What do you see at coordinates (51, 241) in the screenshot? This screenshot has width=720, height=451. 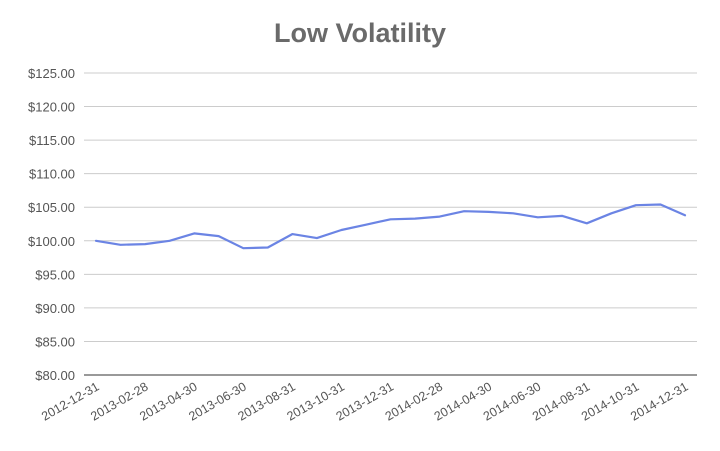 I see `y-tick-label: $100.00` at bounding box center [51, 241].